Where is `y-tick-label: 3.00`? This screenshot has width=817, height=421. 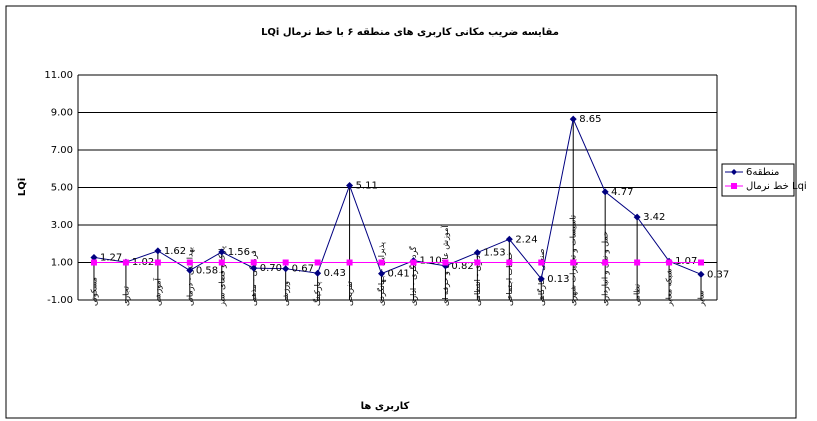
y-tick-label: 3.00 is located at coordinates (62, 225).